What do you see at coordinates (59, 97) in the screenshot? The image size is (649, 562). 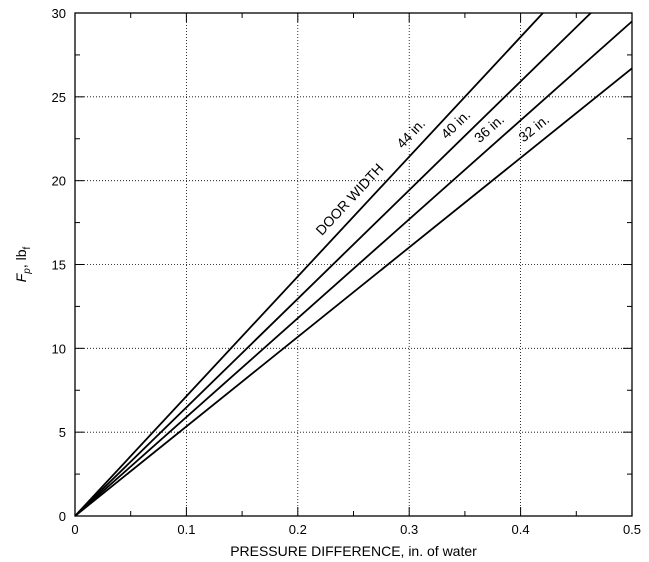 I see `y-tick-label: 25` at bounding box center [59, 97].